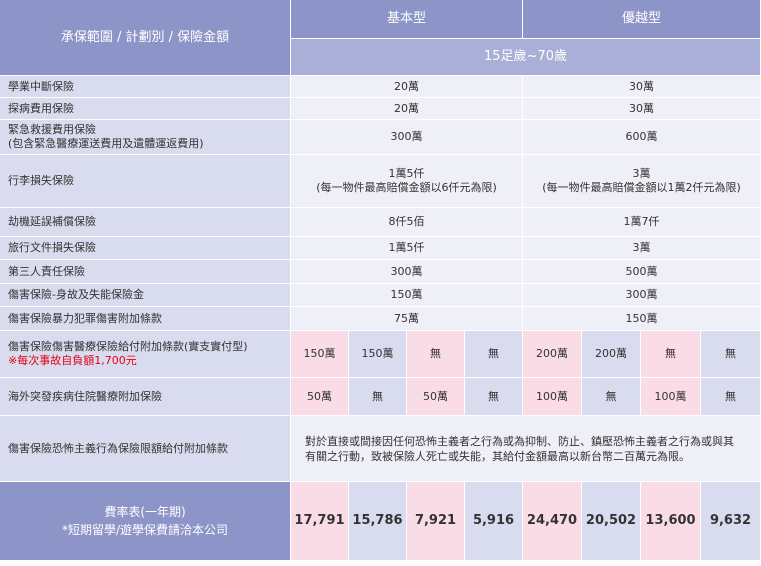  I want to click on table-row: 劫機延誤補償保險 8仟5佰 1萬7仟, so click(380, 222).